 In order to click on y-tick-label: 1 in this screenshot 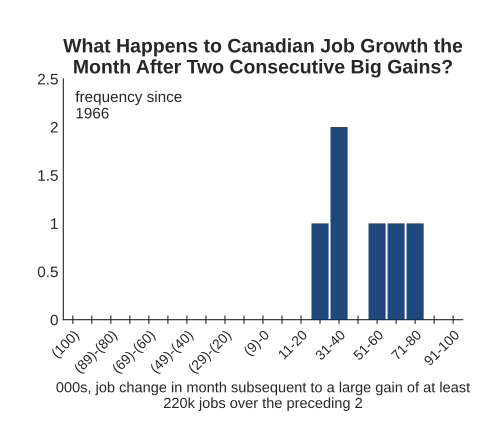, I will do `click(54, 223)`.